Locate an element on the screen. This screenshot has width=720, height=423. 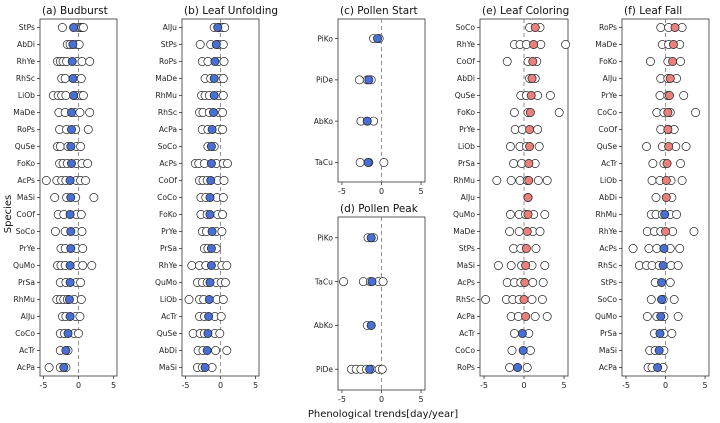
species-label: LiOb is located at coordinates (608, 180).